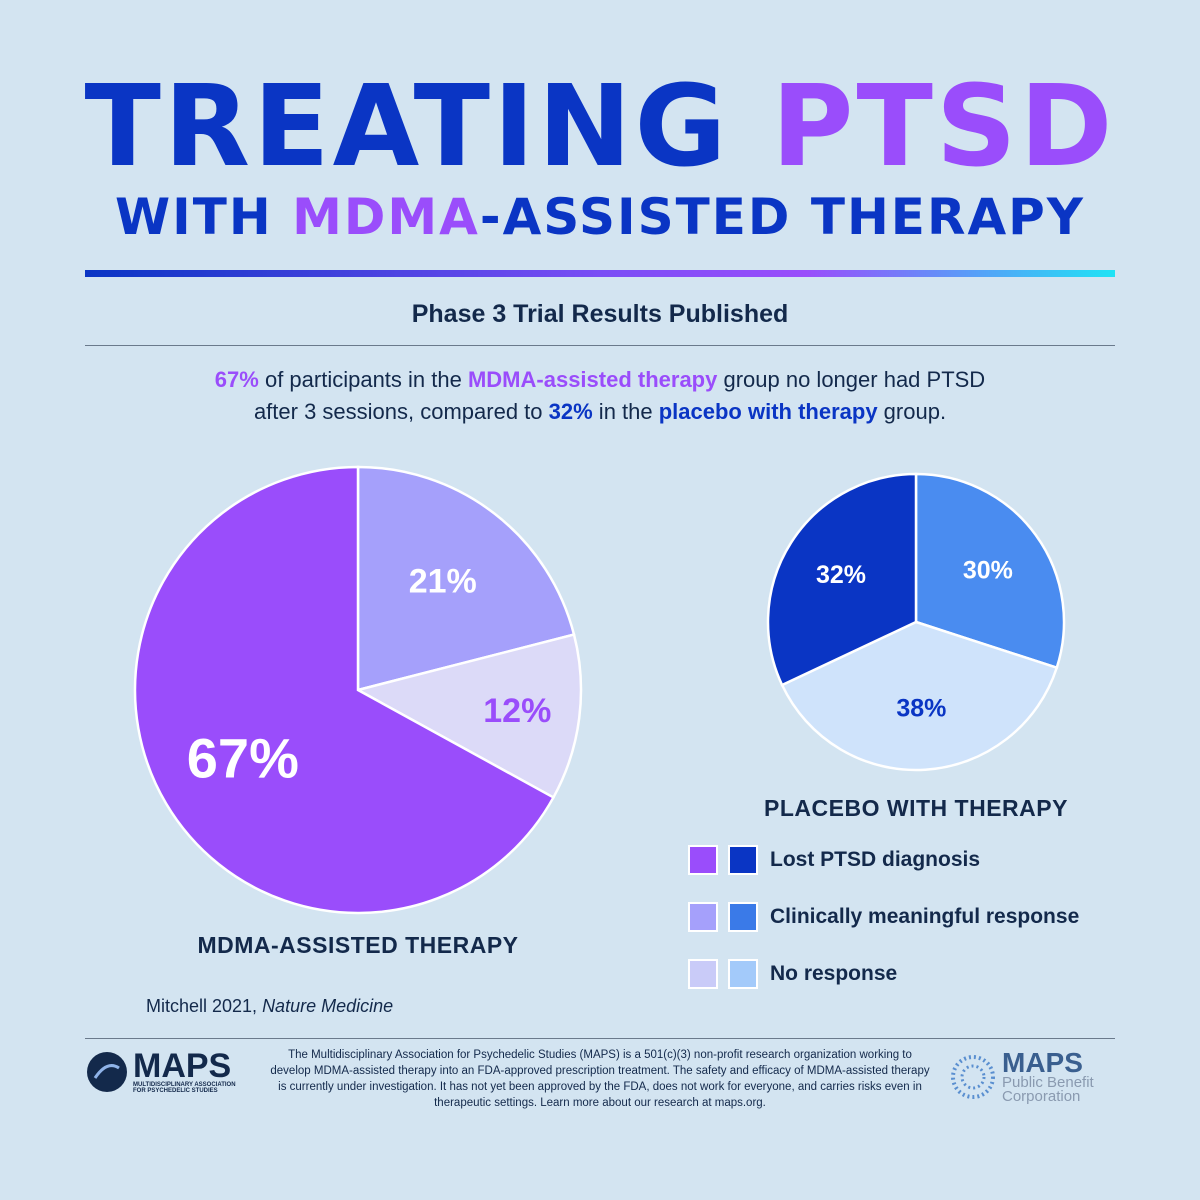 The width and height of the screenshot is (1200, 1200). I want to click on gradient-divider, so click(600, 273).